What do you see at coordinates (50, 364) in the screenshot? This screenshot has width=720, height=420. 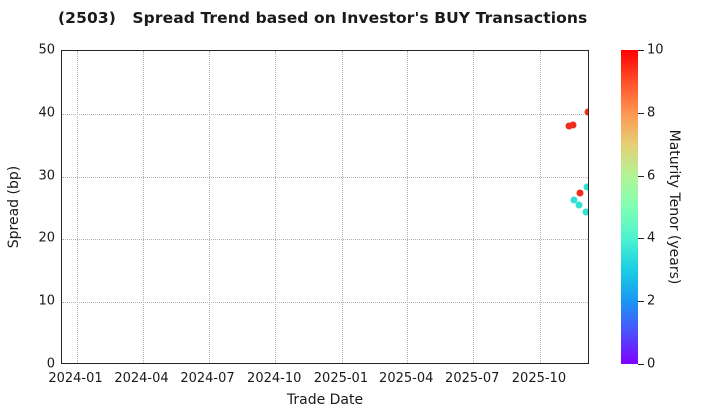 I see `y-tick-label: 0` at bounding box center [50, 364].